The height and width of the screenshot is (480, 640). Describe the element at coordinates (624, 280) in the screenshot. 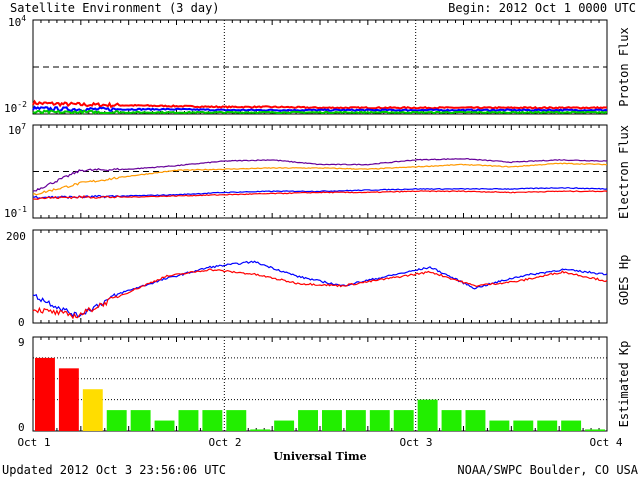

I see `goes-hp-label: GOES Hp` at that location.